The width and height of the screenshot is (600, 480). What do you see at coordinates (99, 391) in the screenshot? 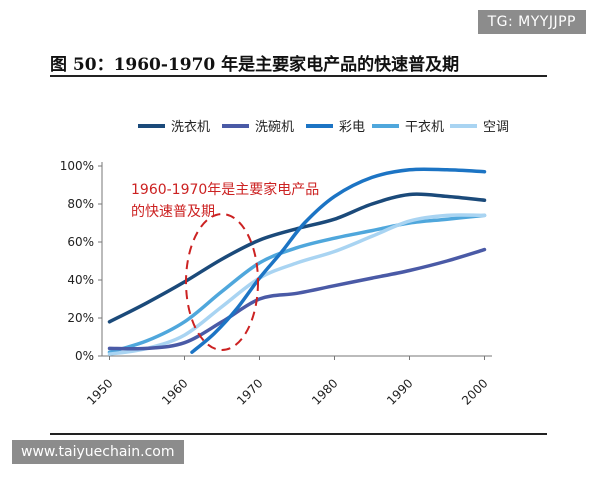
I see `x-tick-label: 1950` at bounding box center [99, 391].